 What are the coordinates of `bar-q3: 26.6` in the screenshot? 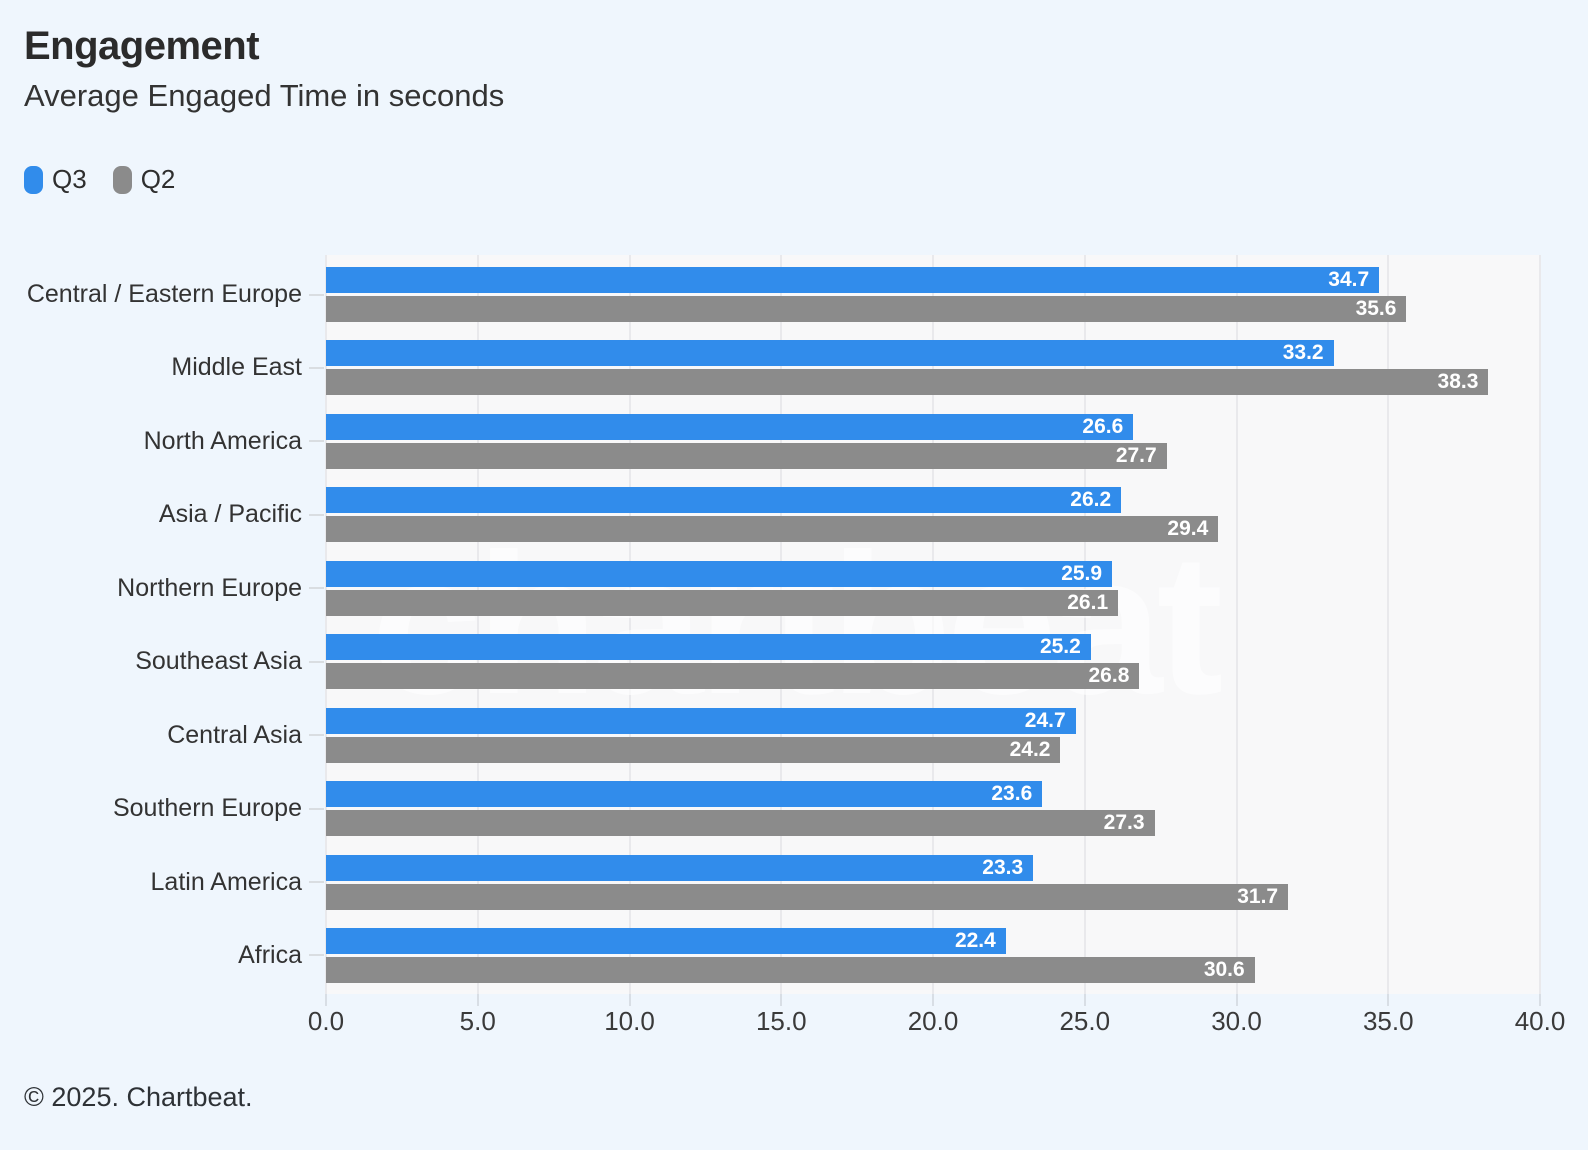 It's located at (730, 426).